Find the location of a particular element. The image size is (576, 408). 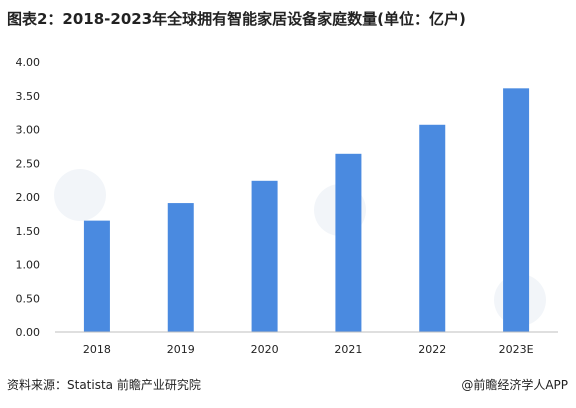

y-tick-label: 3.50 is located at coordinates (28, 96).